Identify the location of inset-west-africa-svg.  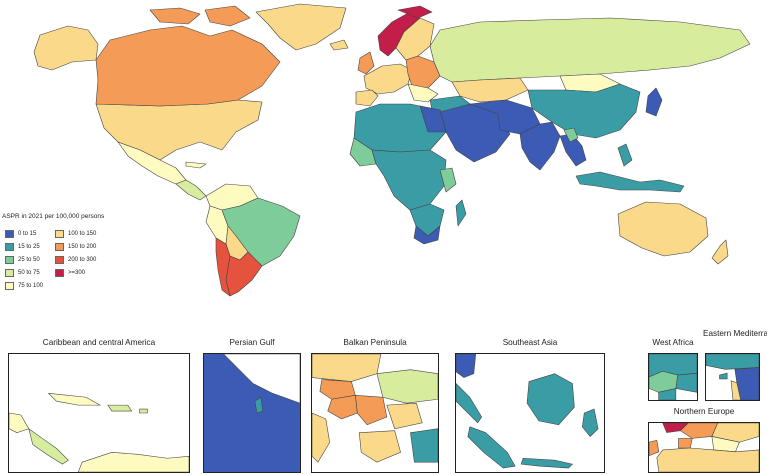
(673, 377).